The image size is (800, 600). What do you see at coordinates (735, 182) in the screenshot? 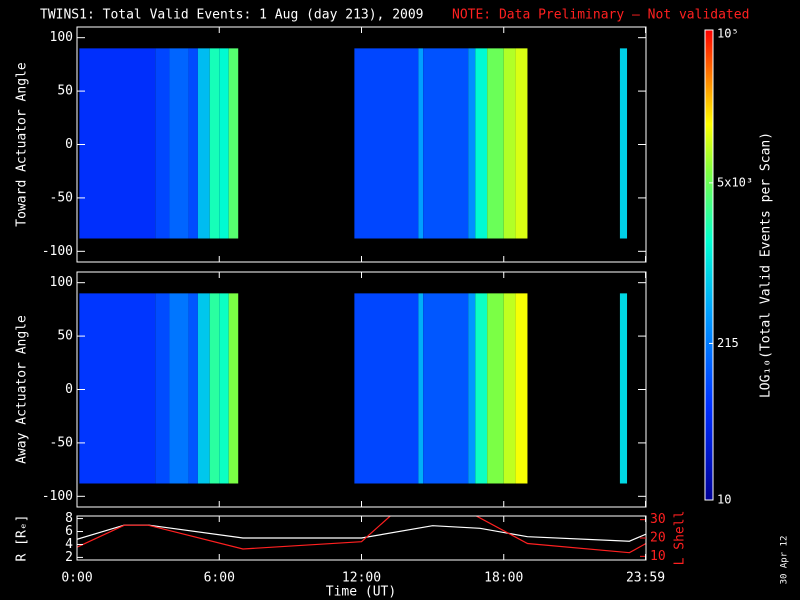
I see `colorbar-tick-label: 5x10³` at bounding box center [735, 182].